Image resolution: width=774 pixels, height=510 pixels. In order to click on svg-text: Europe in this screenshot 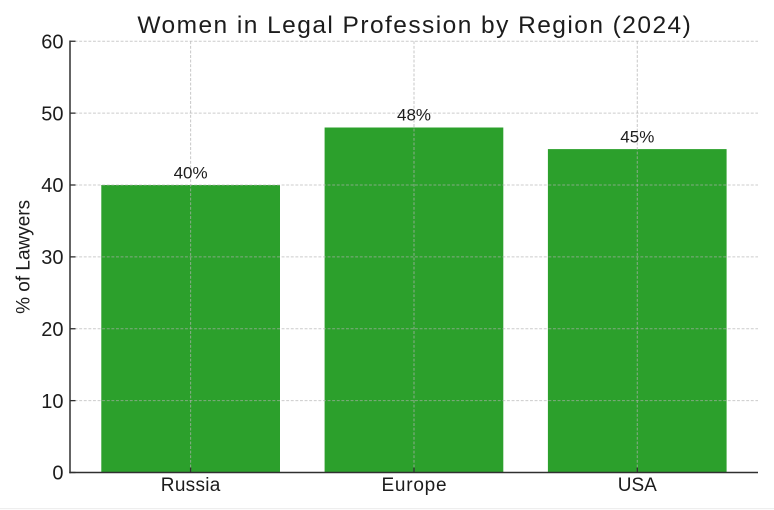, I will do `click(415, 485)`.